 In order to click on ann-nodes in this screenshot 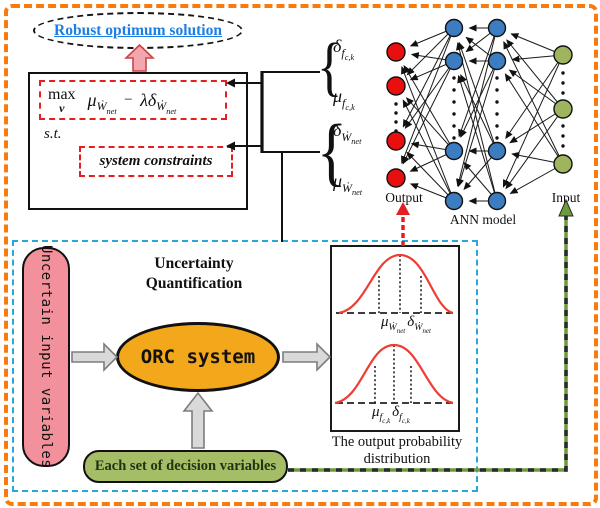, I will do `click(479, 114)`.